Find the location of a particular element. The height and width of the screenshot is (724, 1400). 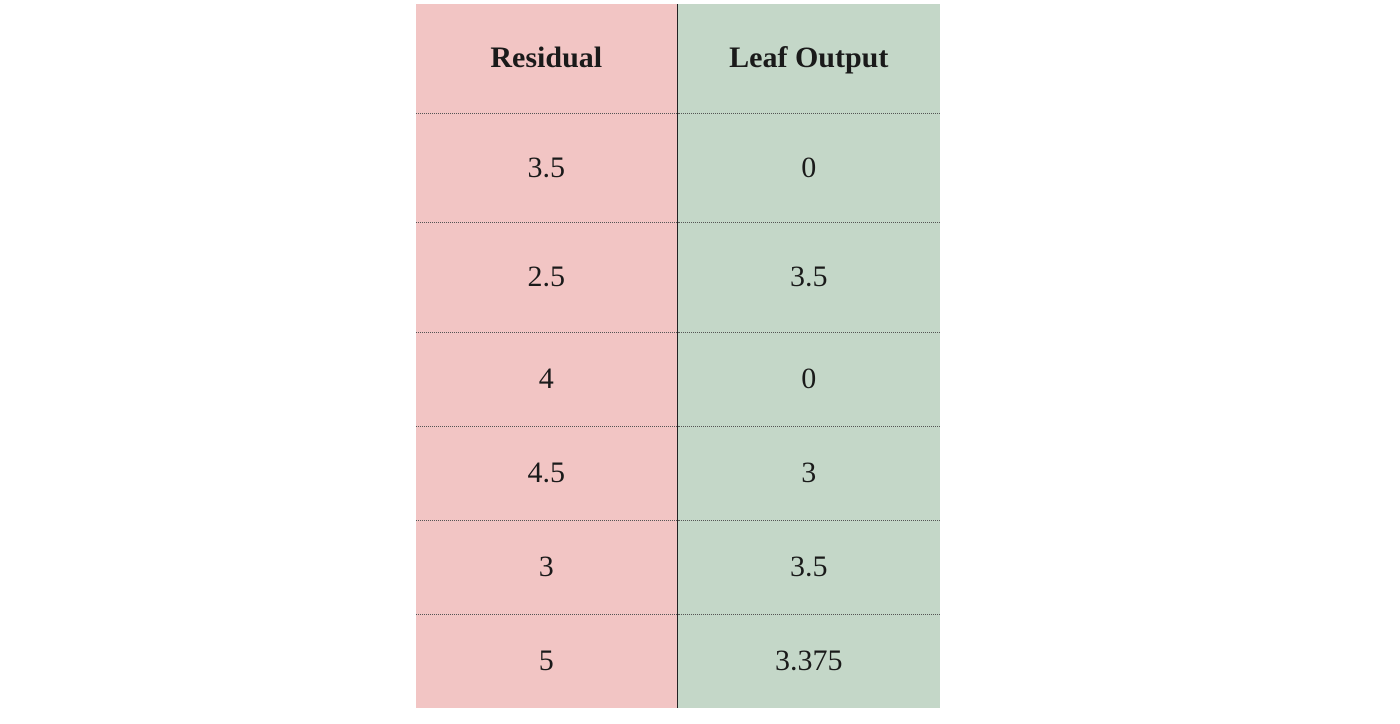

residual-cell: 2.5 is located at coordinates (547, 277).